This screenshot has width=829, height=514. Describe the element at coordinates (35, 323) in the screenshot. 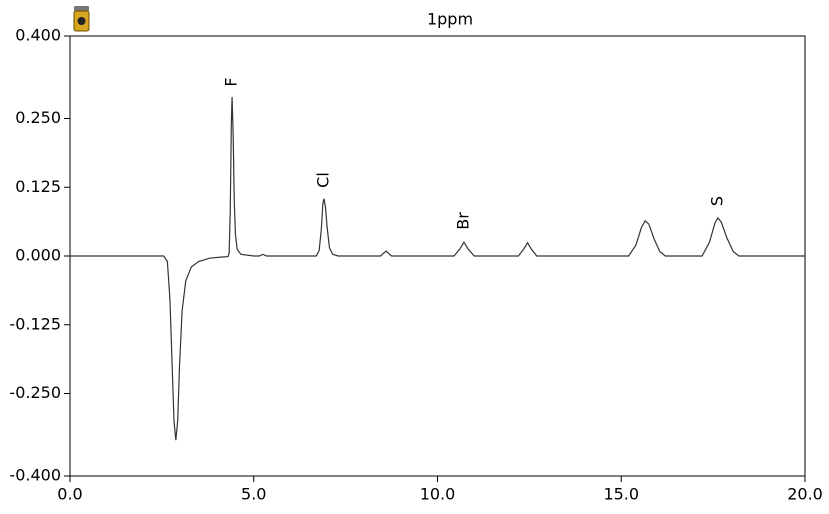

I see `y-tick-label: -0.125` at that location.